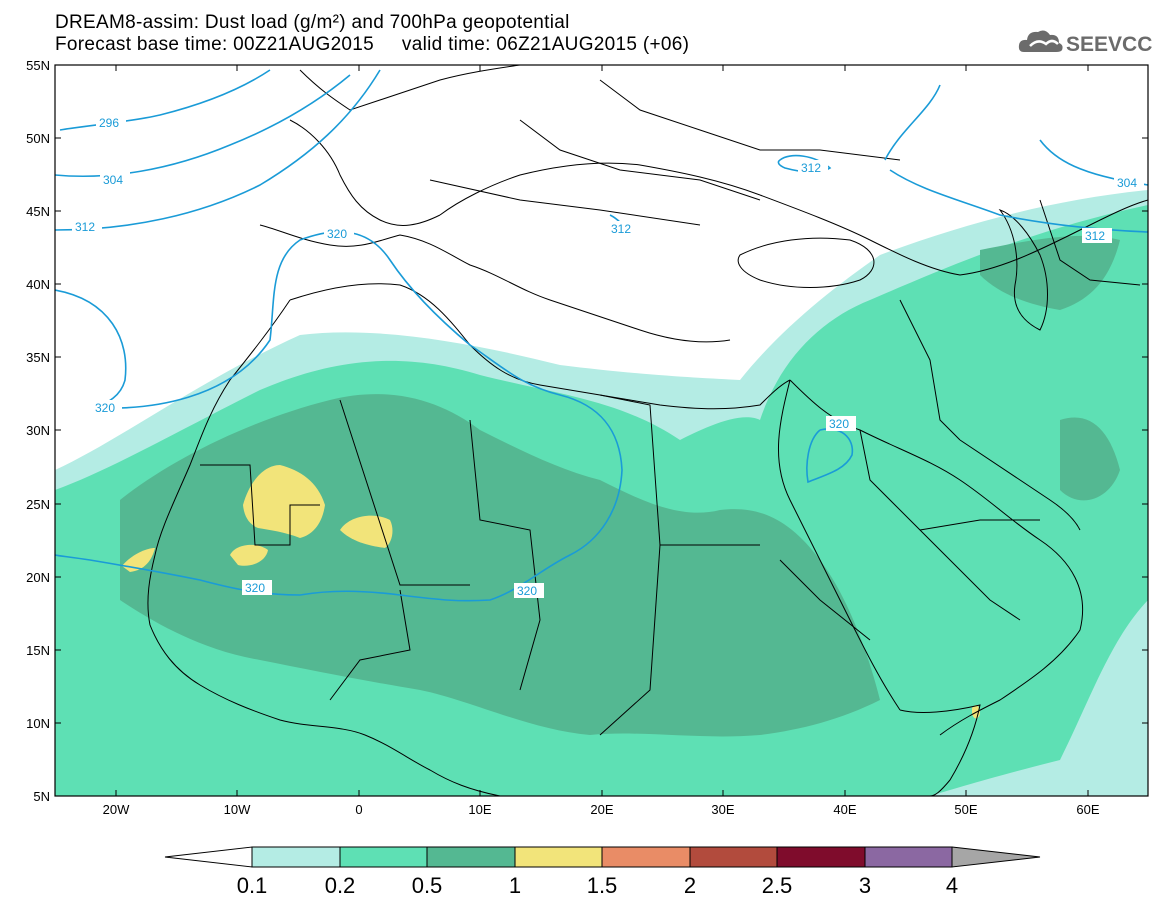 This screenshot has height=907, width=1165. I want to click on lon-label: 30E, so click(722, 809).